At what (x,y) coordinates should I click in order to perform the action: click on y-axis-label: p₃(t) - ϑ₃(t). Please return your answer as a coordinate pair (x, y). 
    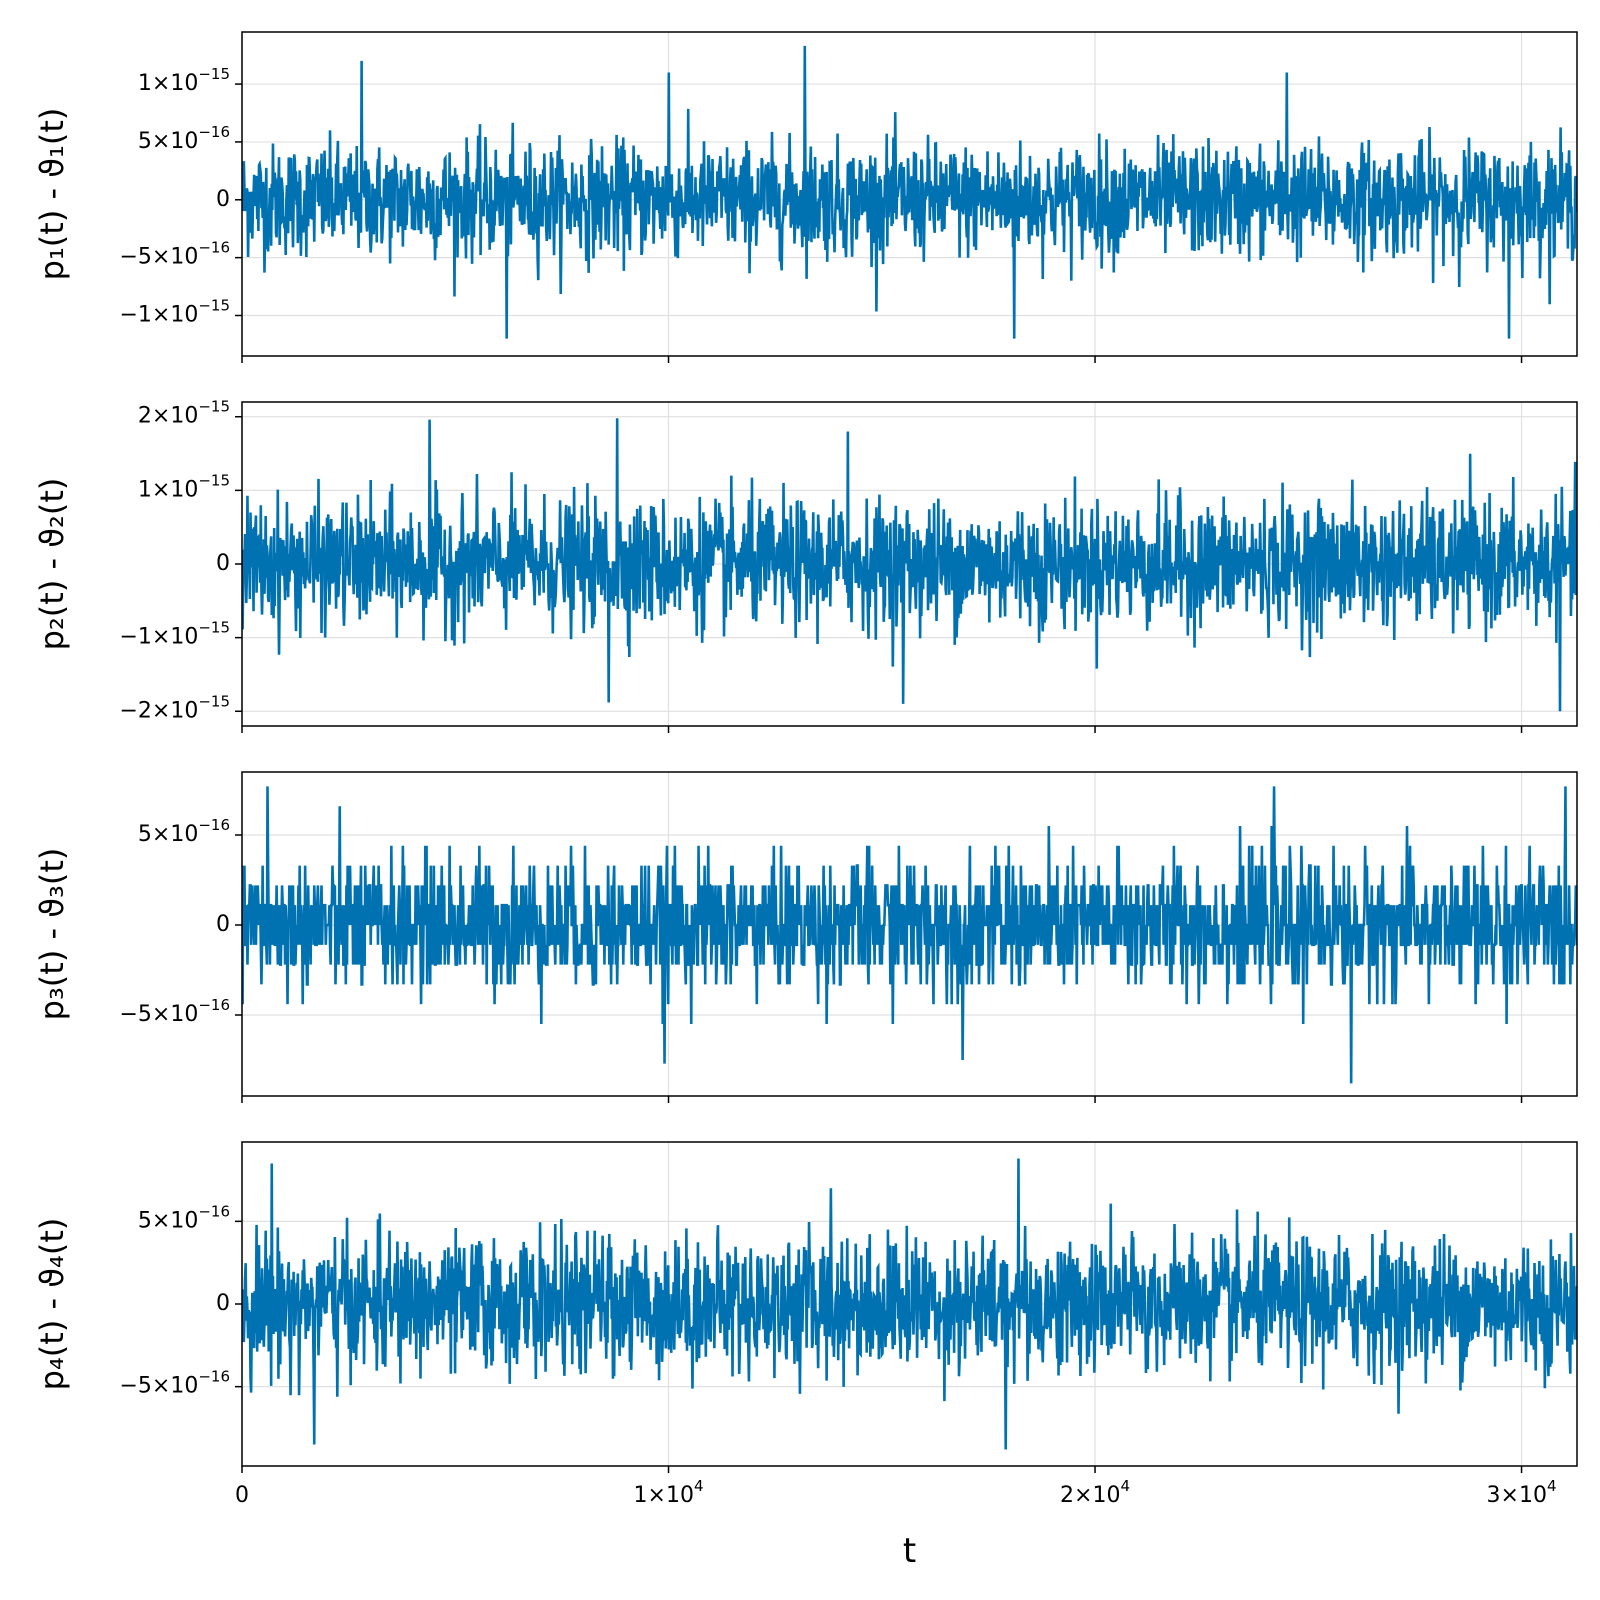
    Looking at the image, I should click on (52, 934).